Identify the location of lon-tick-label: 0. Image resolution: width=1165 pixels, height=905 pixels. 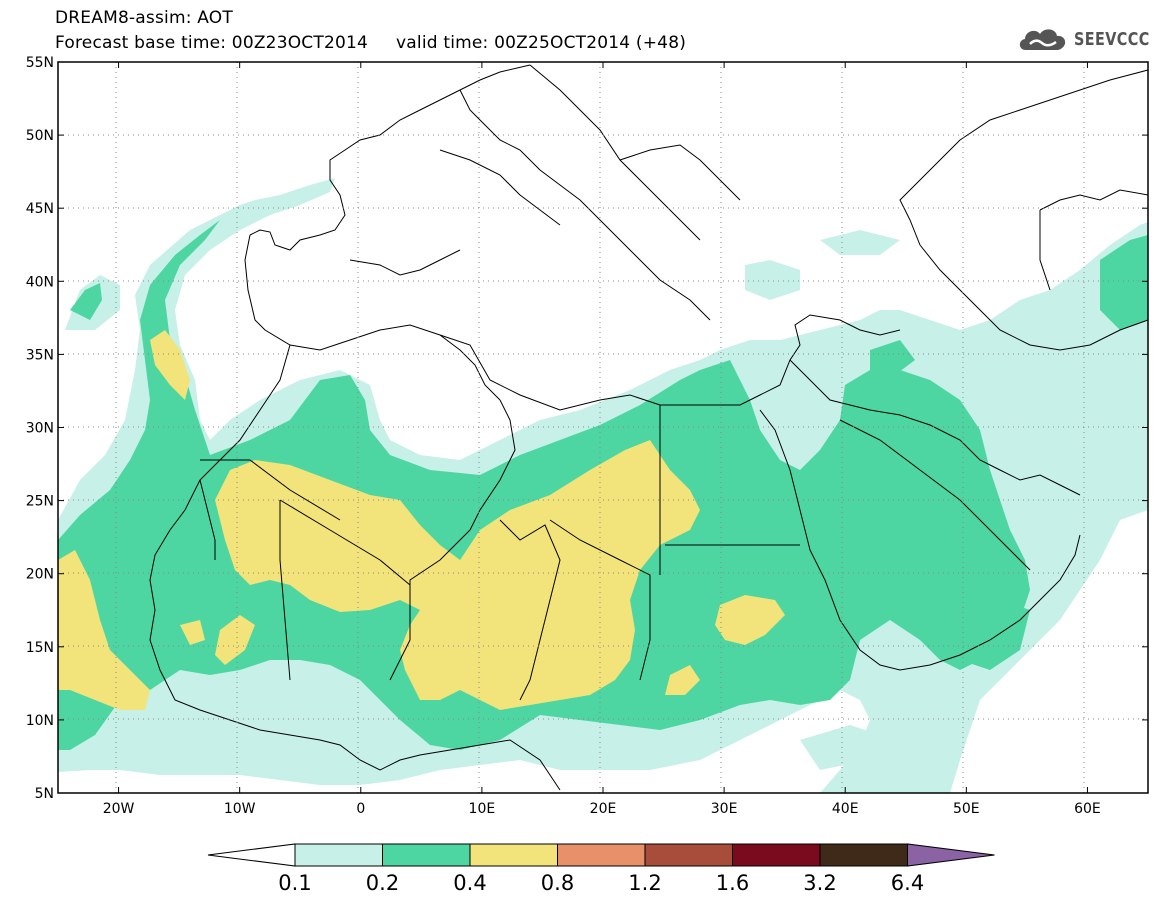
(360, 809).